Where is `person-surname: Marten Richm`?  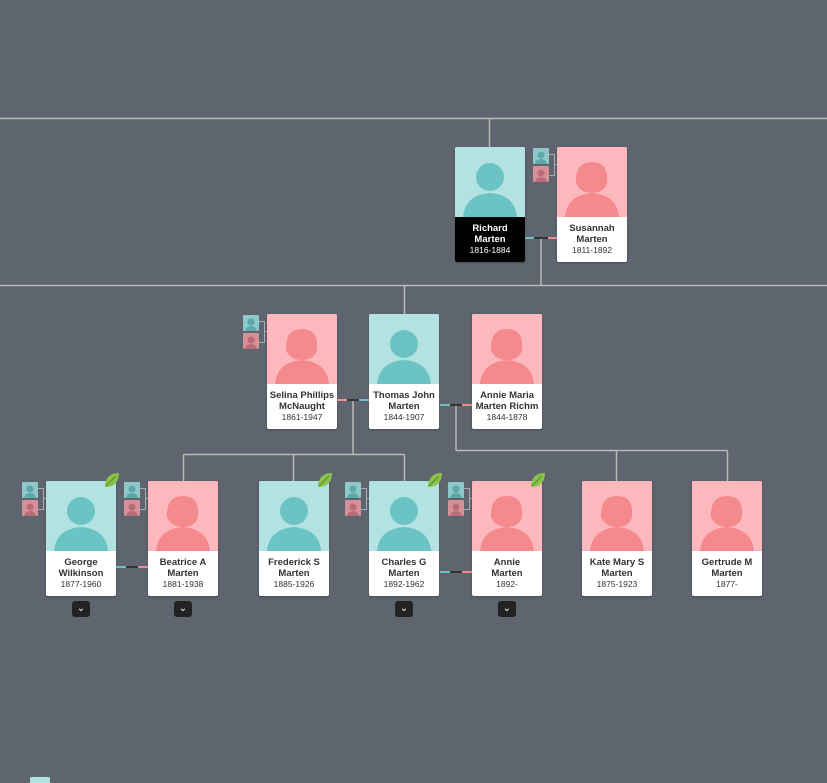 person-surname: Marten Richm is located at coordinates (507, 406).